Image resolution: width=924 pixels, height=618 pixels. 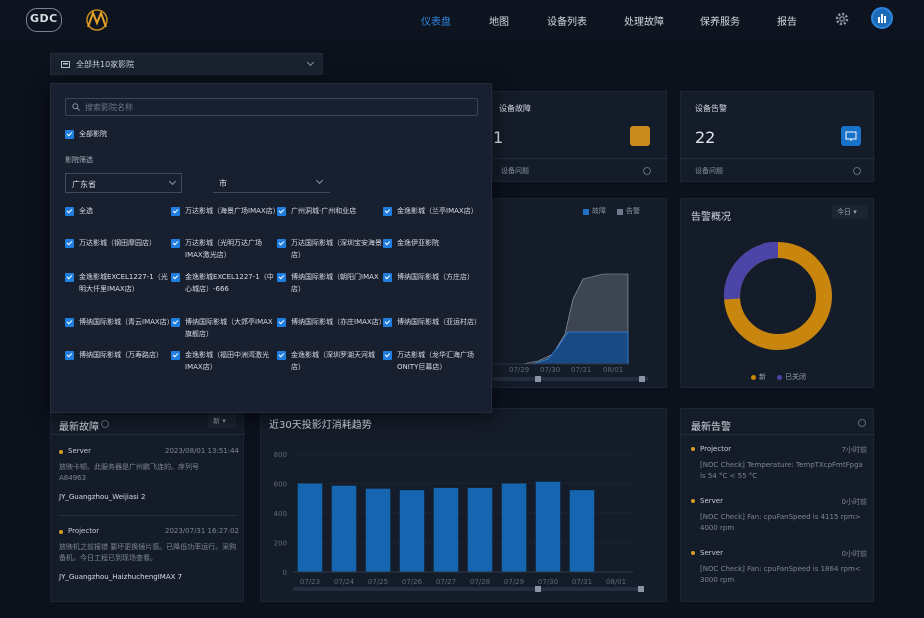 I want to click on cinema-select-label: 全部共10家影院, so click(x=105, y=64).